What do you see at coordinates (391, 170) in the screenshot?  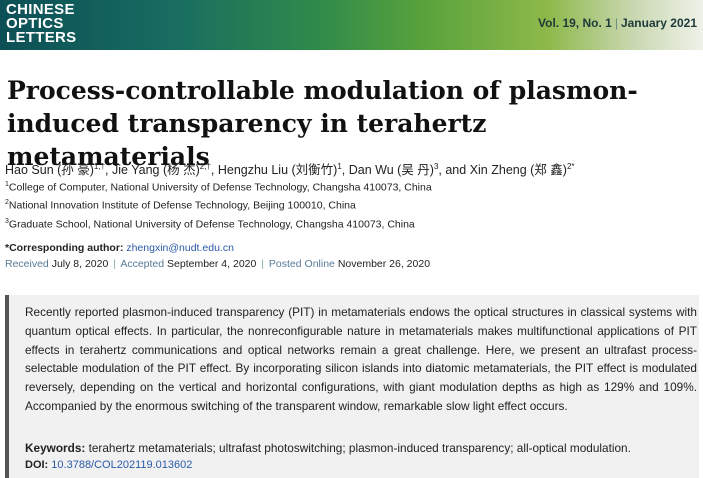 I see `author-name: Dan Wu (吴 丹)` at bounding box center [391, 170].